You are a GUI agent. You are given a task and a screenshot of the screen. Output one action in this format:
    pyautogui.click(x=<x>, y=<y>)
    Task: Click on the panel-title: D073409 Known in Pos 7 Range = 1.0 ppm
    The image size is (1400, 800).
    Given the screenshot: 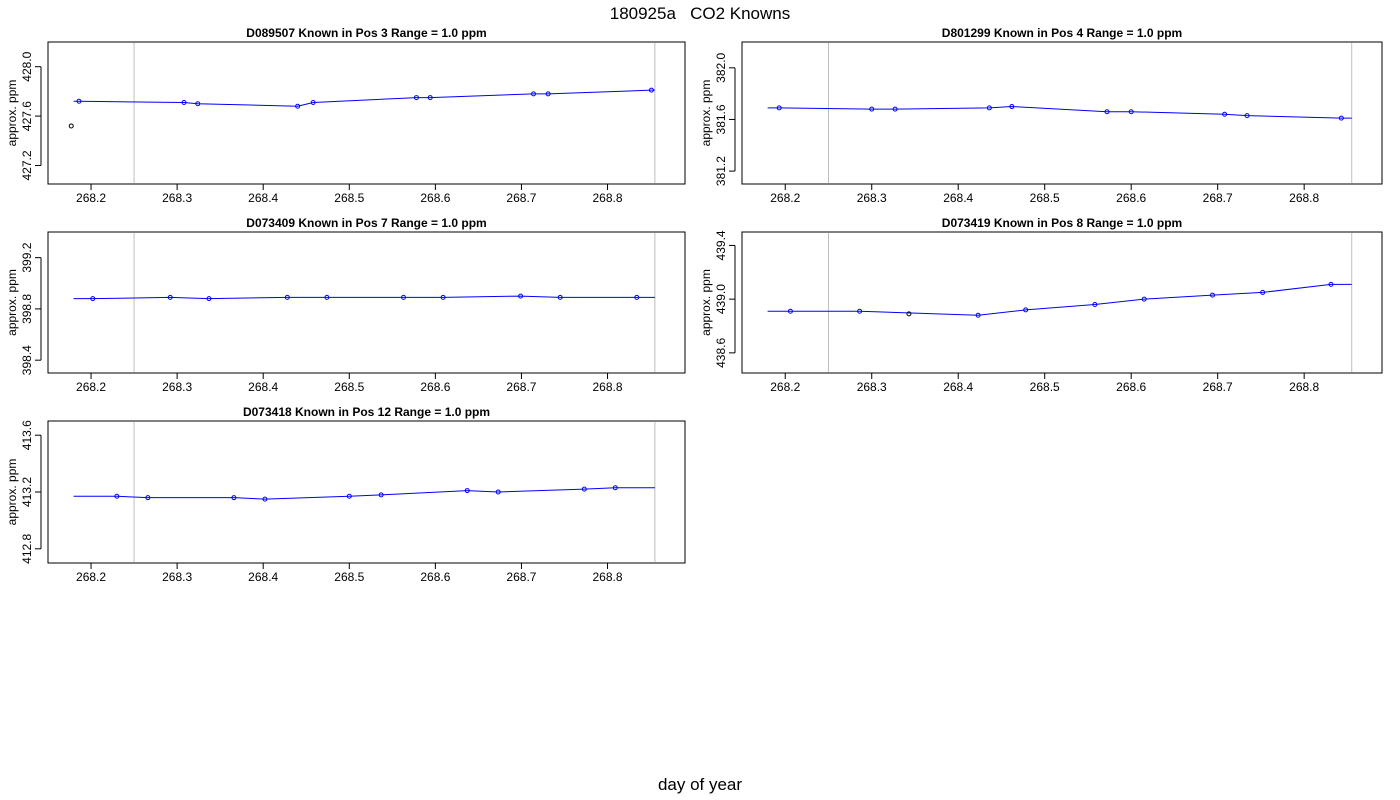 What is the action you would take?
    pyautogui.click(x=366, y=223)
    